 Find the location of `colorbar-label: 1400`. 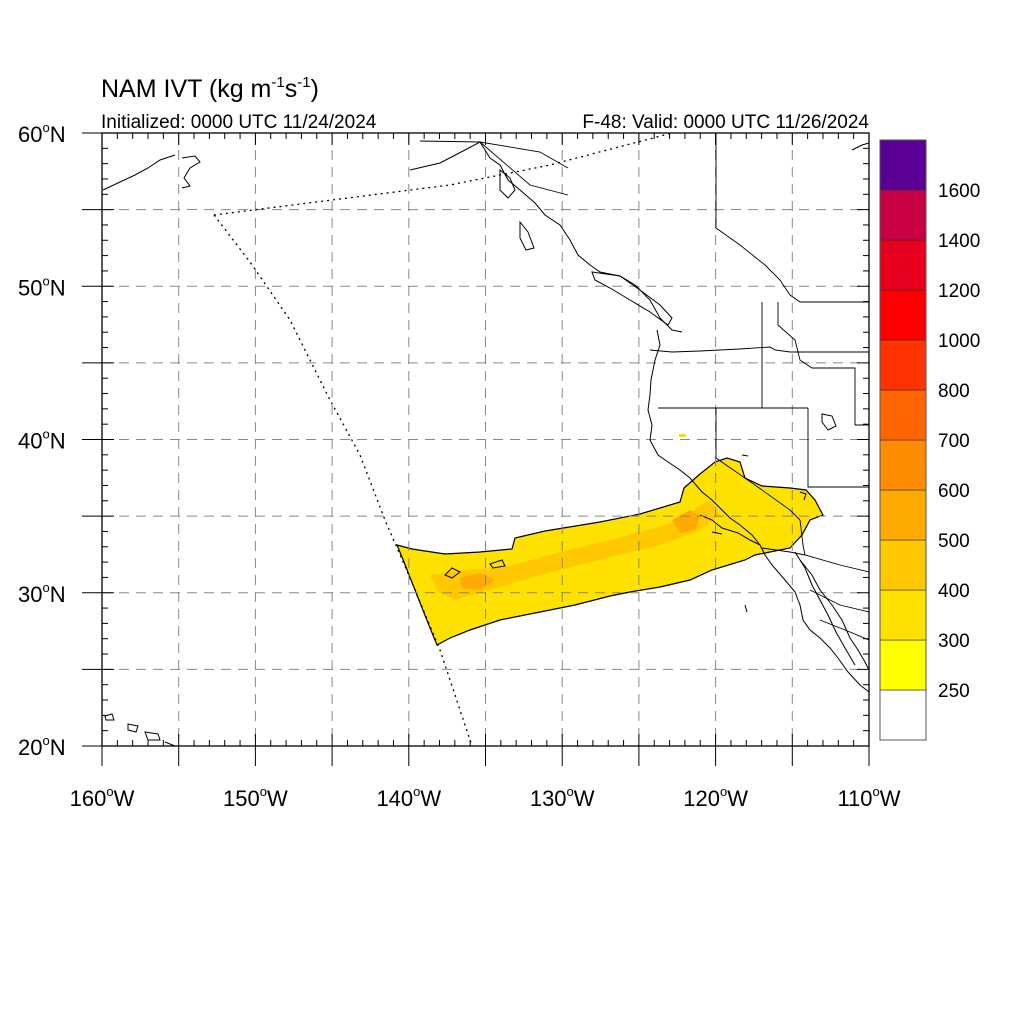

colorbar-label: 1400 is located at coordinates (959, 241).